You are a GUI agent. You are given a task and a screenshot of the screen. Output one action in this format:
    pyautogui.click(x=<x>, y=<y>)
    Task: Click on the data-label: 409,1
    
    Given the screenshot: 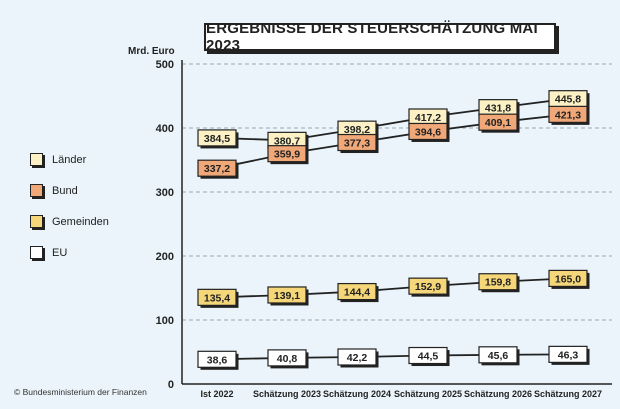 What is the action you would take?
    pyautogui.click(x=498, y=123)
    